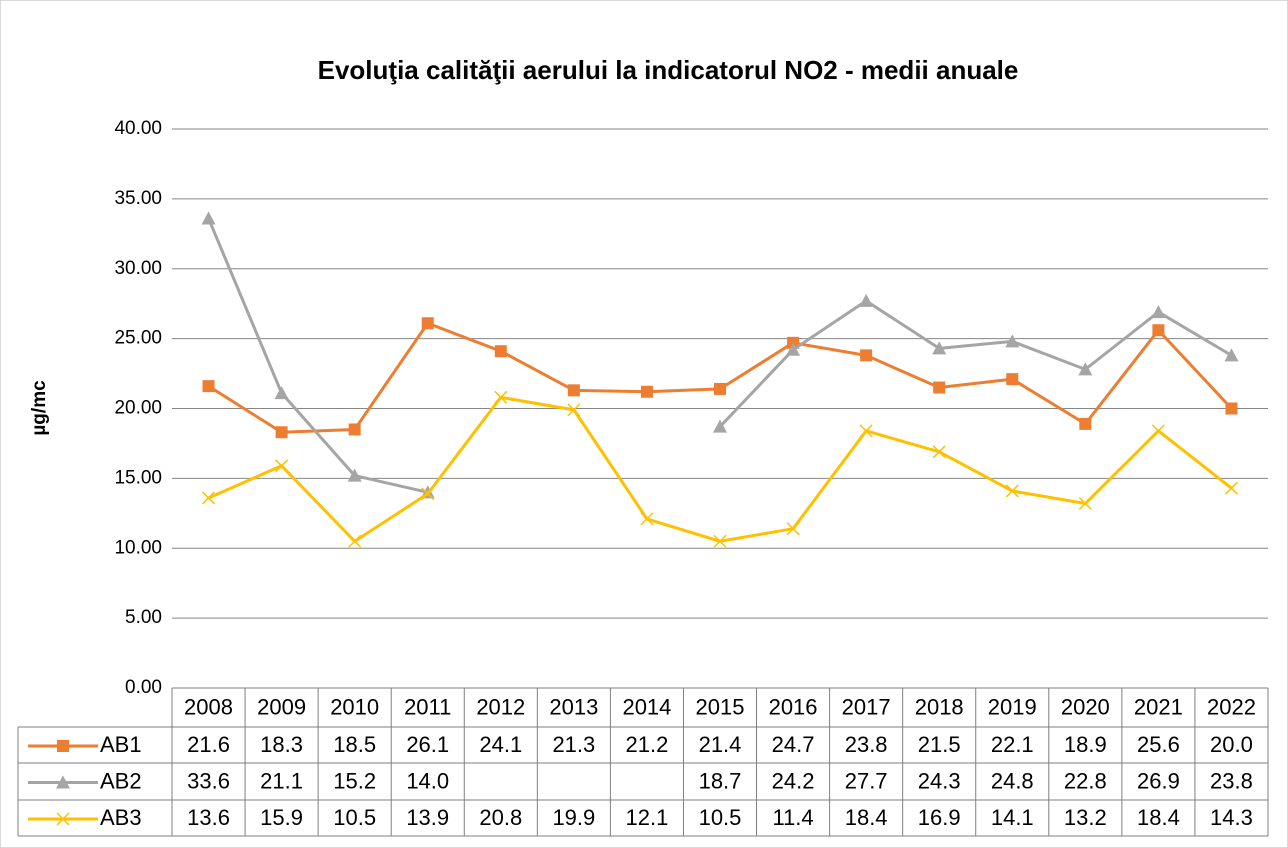 This screenshot has width=1288, height=848. I want to click on table-value: 21.5, so click(939, 744).